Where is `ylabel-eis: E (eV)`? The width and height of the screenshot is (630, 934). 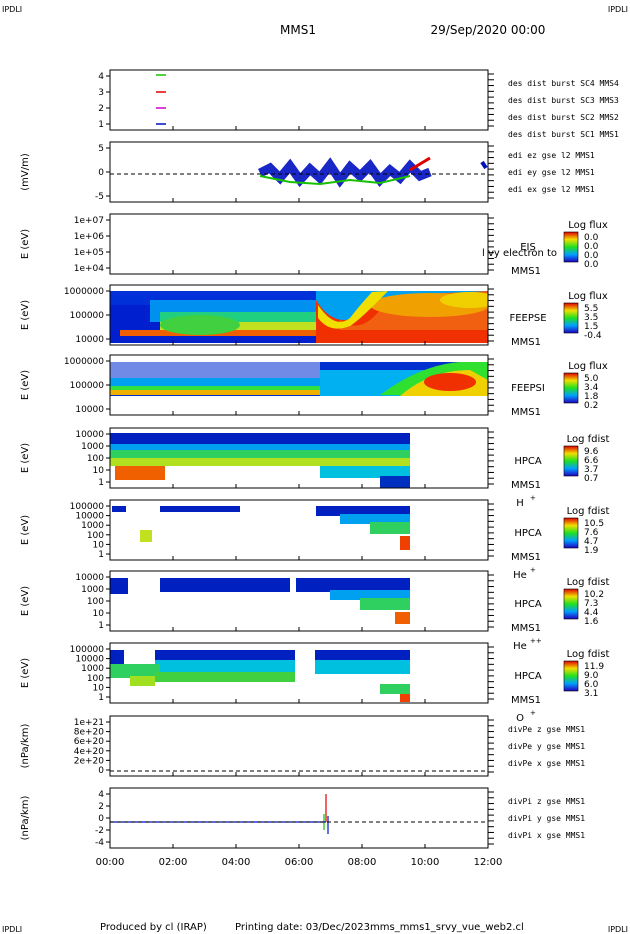
ylabel-eis: E (eV) is located at coordinates (25, 244).